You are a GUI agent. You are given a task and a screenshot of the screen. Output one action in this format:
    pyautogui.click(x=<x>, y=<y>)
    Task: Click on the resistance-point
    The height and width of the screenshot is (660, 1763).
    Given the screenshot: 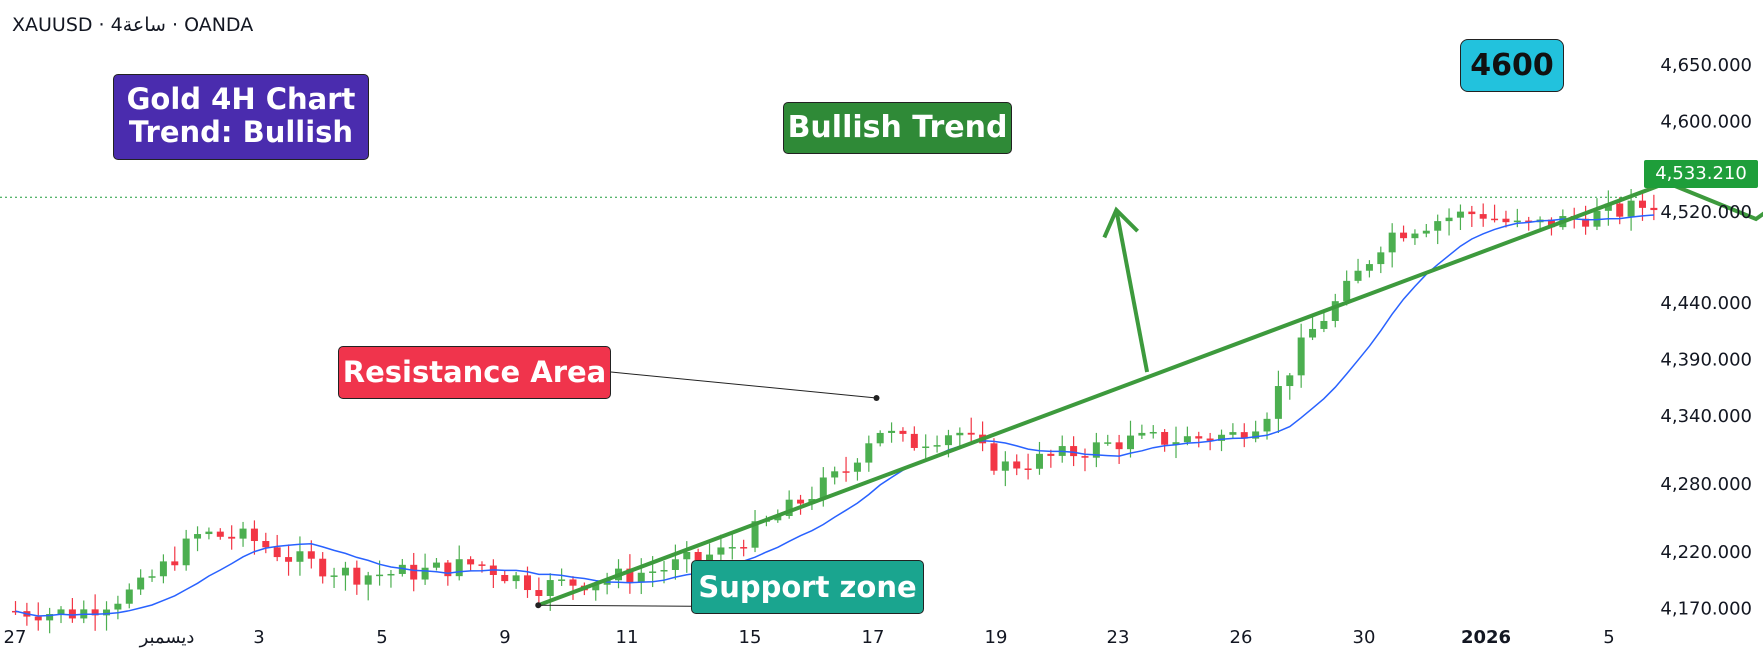 What is the action you would take?
    pyautogui.click(x=876, y=398)
    